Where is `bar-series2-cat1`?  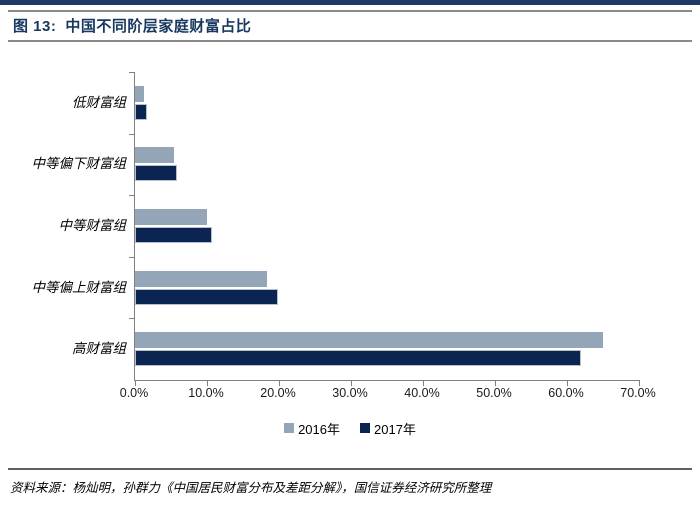 bar-series2-cat1 is located at coordinates (141, 111).